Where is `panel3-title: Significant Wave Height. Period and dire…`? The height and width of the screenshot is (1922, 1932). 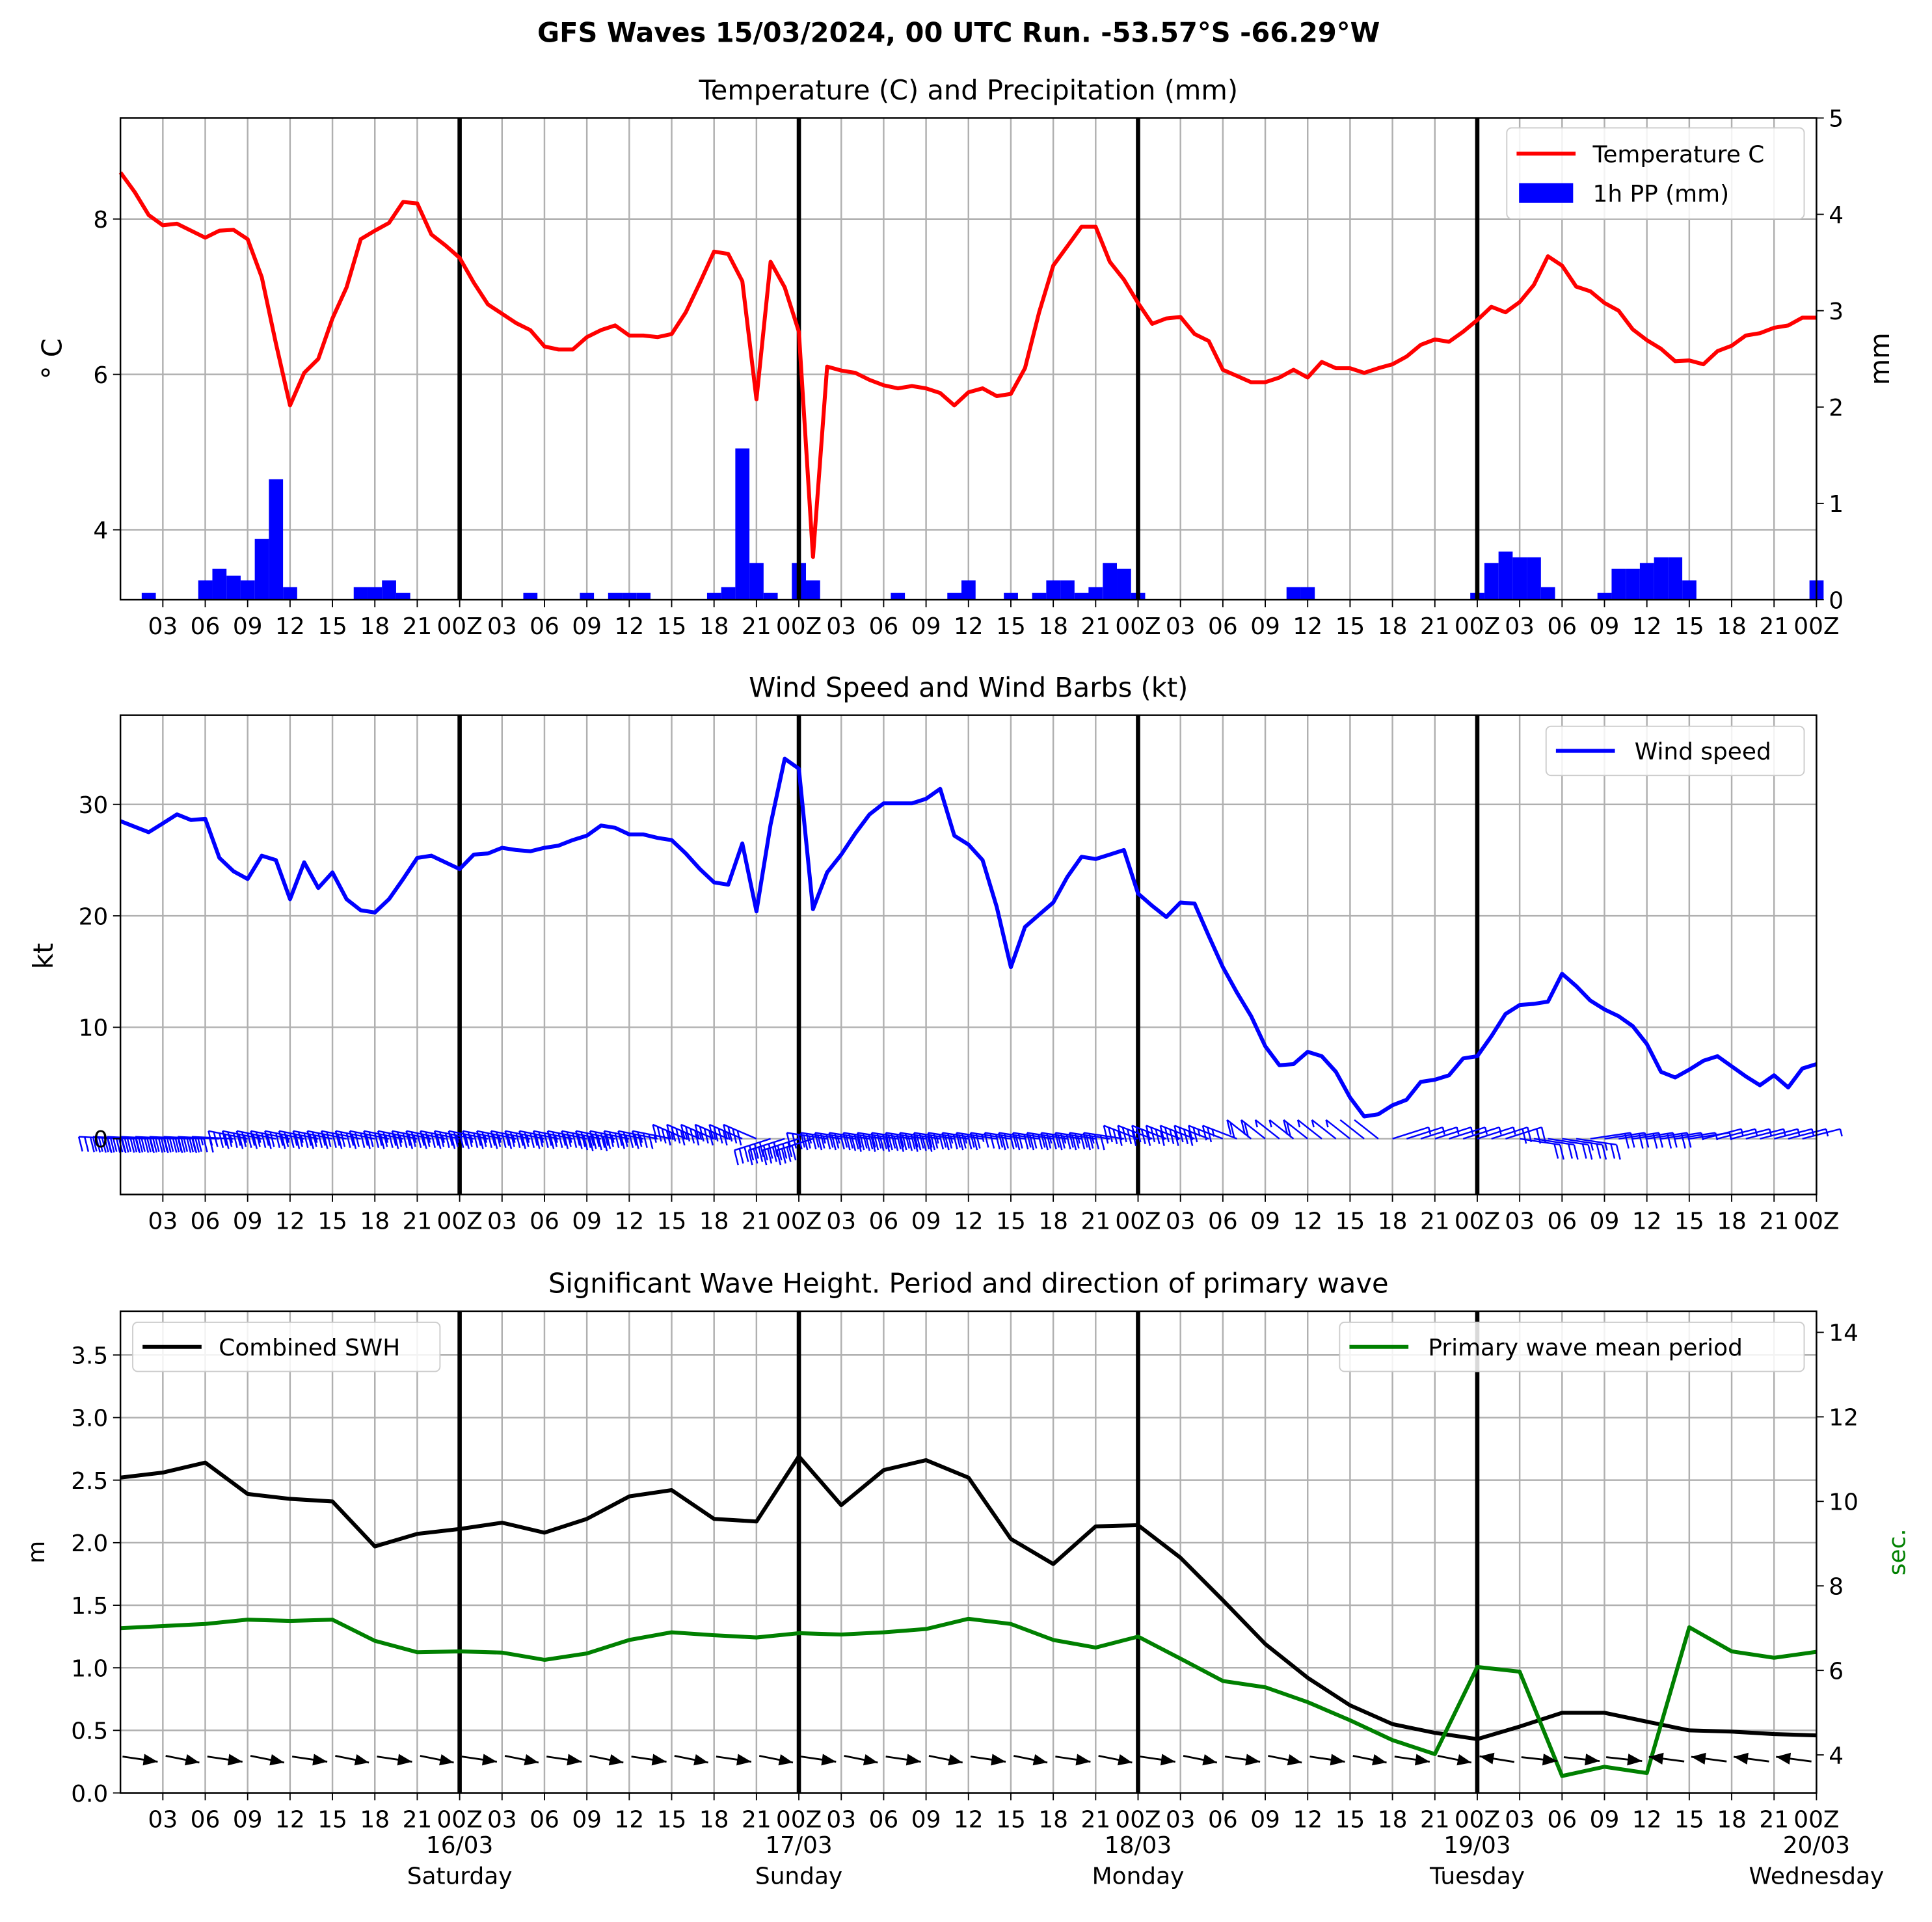 panel3-title: Significant Wave Height. Period and dire… is located at coordinates (968, 1284).